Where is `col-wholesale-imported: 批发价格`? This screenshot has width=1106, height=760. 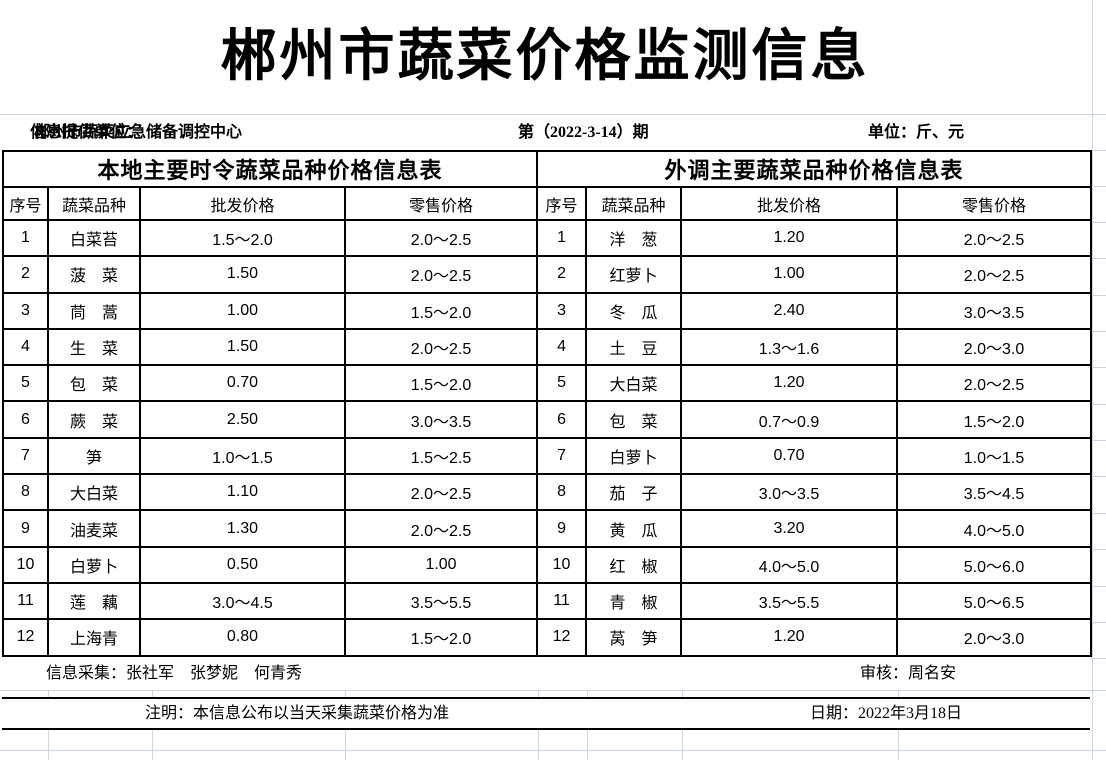 col-wholesale-imported: 批发价格 is located at coordinates (789, 203).